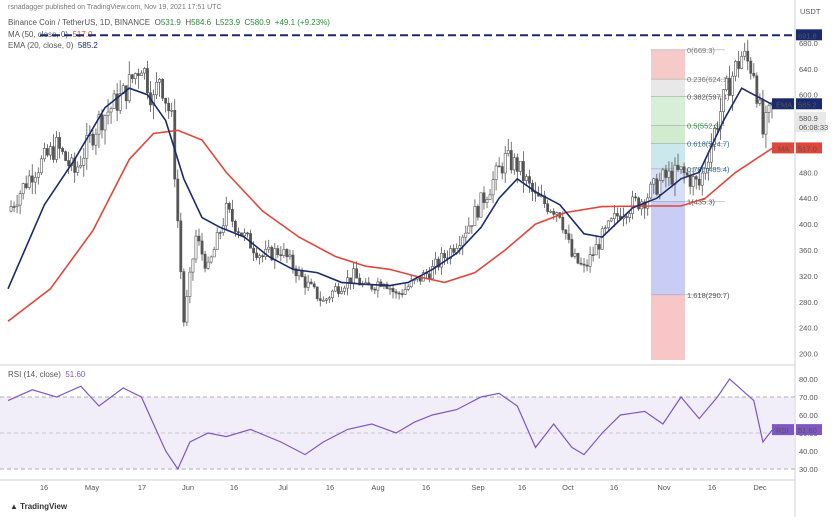  I want to click on rsi-legend: RSI (14, close) 51.60, so click(46, 374).